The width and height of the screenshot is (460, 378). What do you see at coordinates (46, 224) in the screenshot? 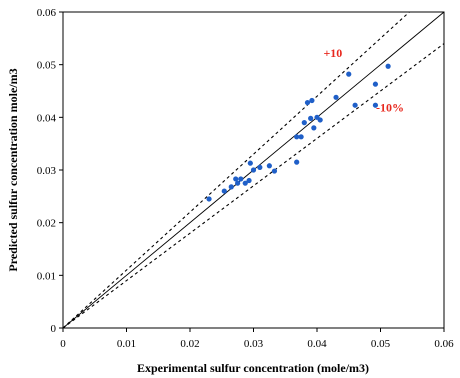
I see `y-tick-label: 0.02` at bounding box center [46, 224].